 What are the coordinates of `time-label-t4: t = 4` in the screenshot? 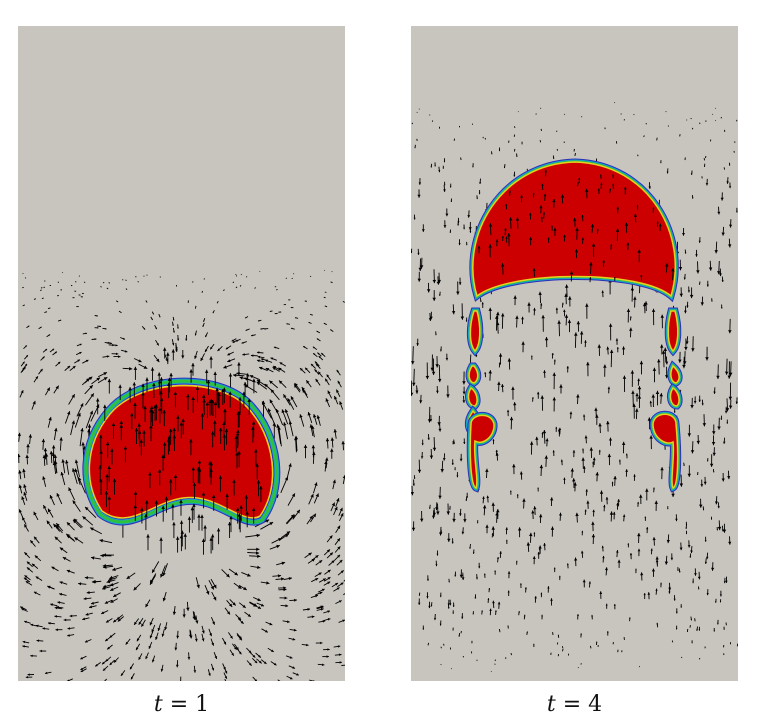 It's located at (574, 704).